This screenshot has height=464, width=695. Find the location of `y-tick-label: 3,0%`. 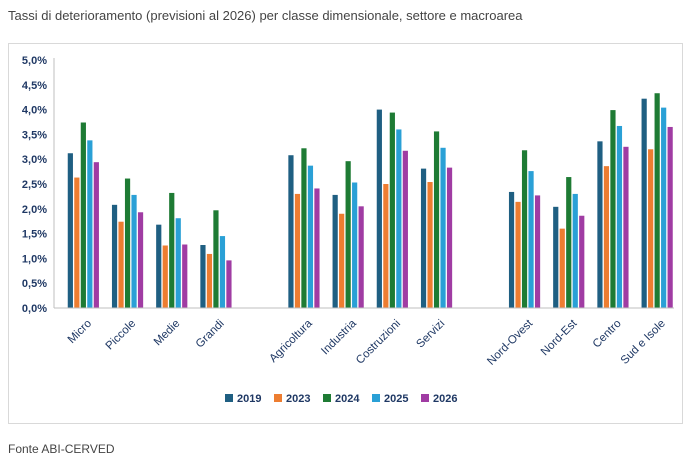

y-tick-label: 3,0% is located at coordinates (34, 160).